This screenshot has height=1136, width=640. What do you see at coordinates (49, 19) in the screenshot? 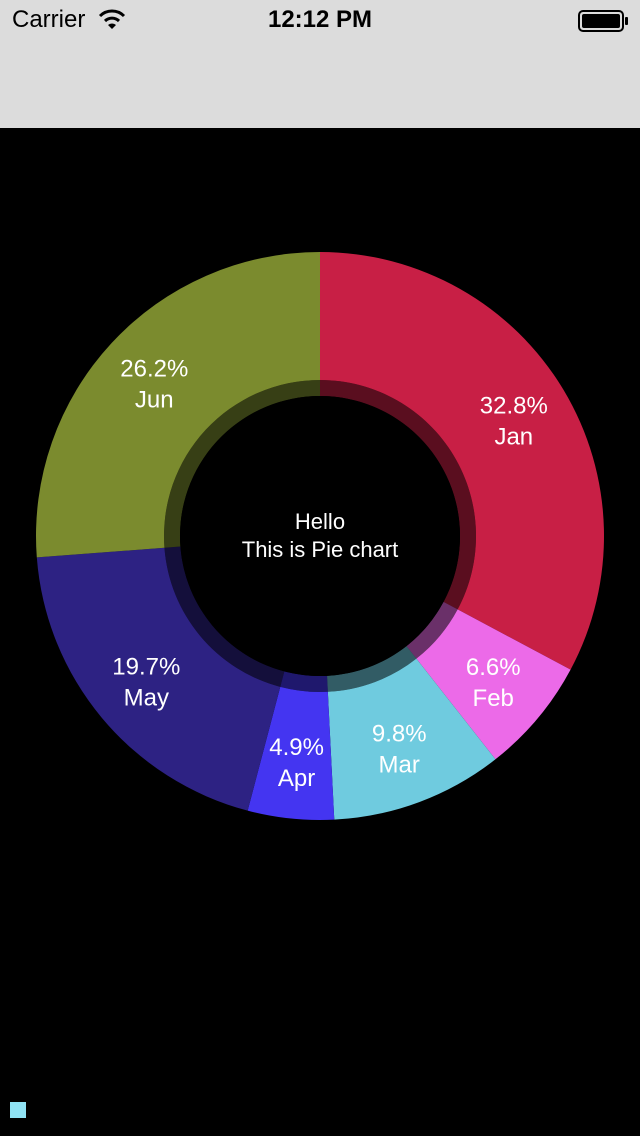
I see `carrier-label: Carrier` at bounding box center [49, 19].